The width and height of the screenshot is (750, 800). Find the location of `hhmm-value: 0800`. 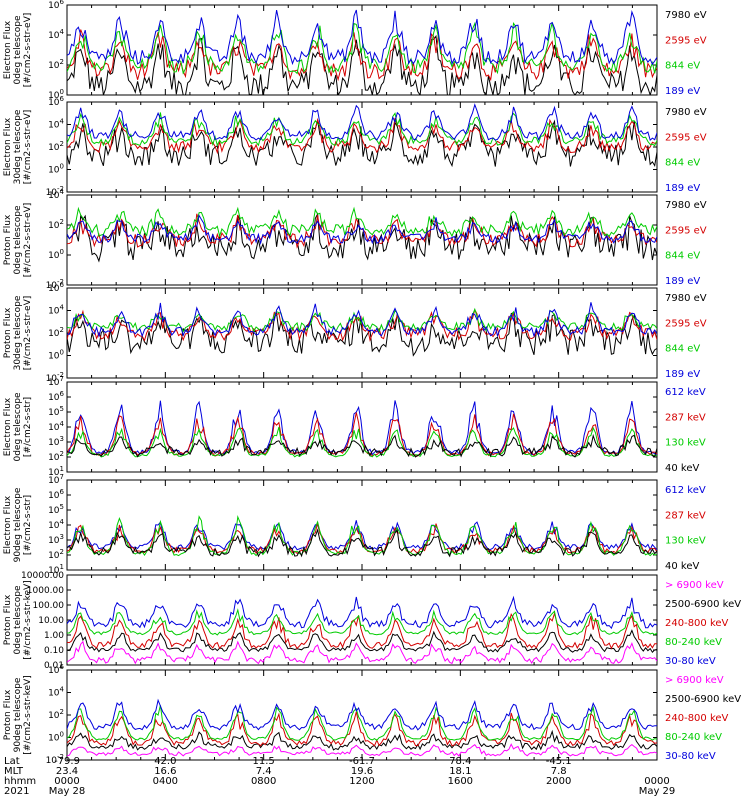

hhmm-value: 0800 is located at coordinates (263, 781).